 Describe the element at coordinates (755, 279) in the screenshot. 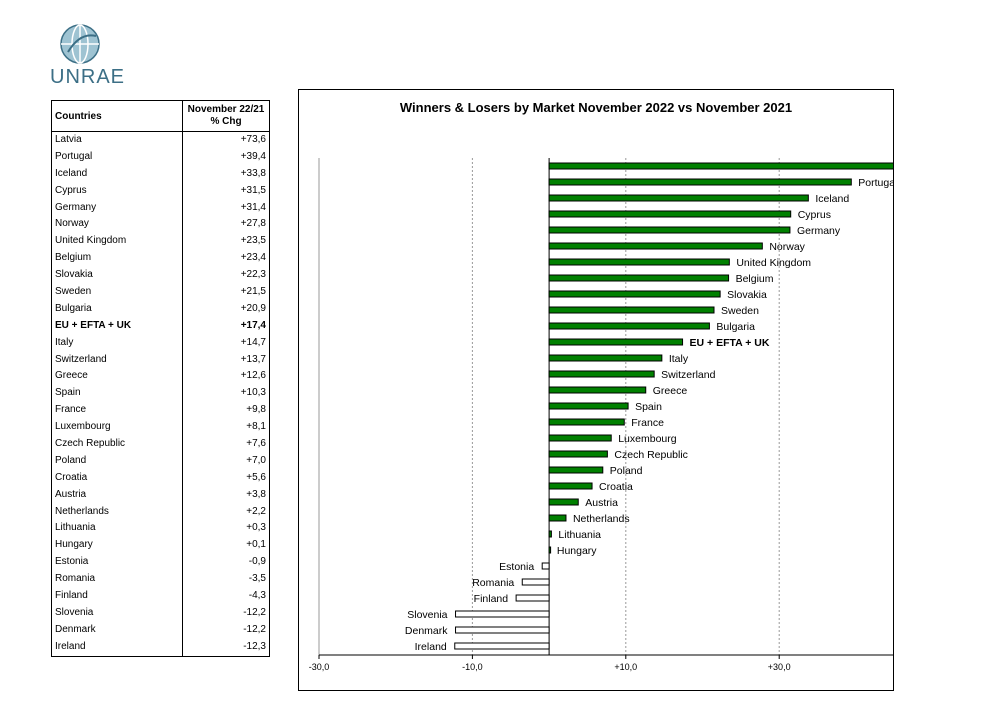

I see `bar-label: Belgium` at that location.